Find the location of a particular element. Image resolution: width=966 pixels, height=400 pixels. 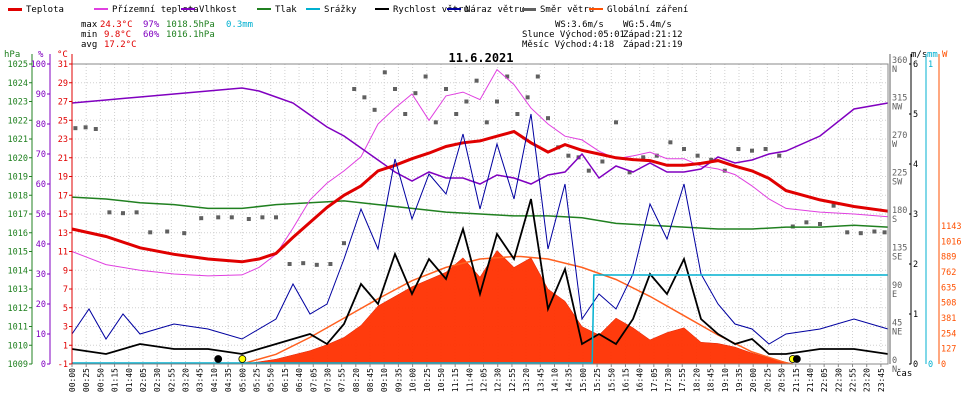

winddir-axis-dir: N is located at coordinates (894, 70).